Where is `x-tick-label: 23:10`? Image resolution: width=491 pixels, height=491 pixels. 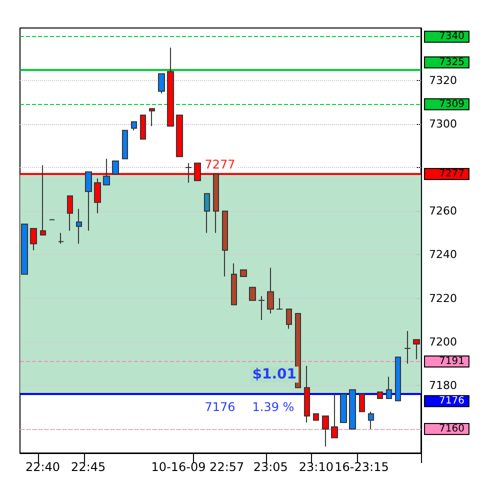
x-tick-label: 23:10 is located at coordinates (316, 467).